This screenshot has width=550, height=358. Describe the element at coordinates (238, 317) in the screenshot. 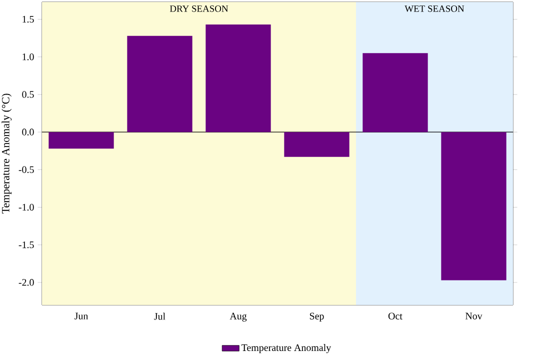

I see `x-tick-label: Aug` at that location.